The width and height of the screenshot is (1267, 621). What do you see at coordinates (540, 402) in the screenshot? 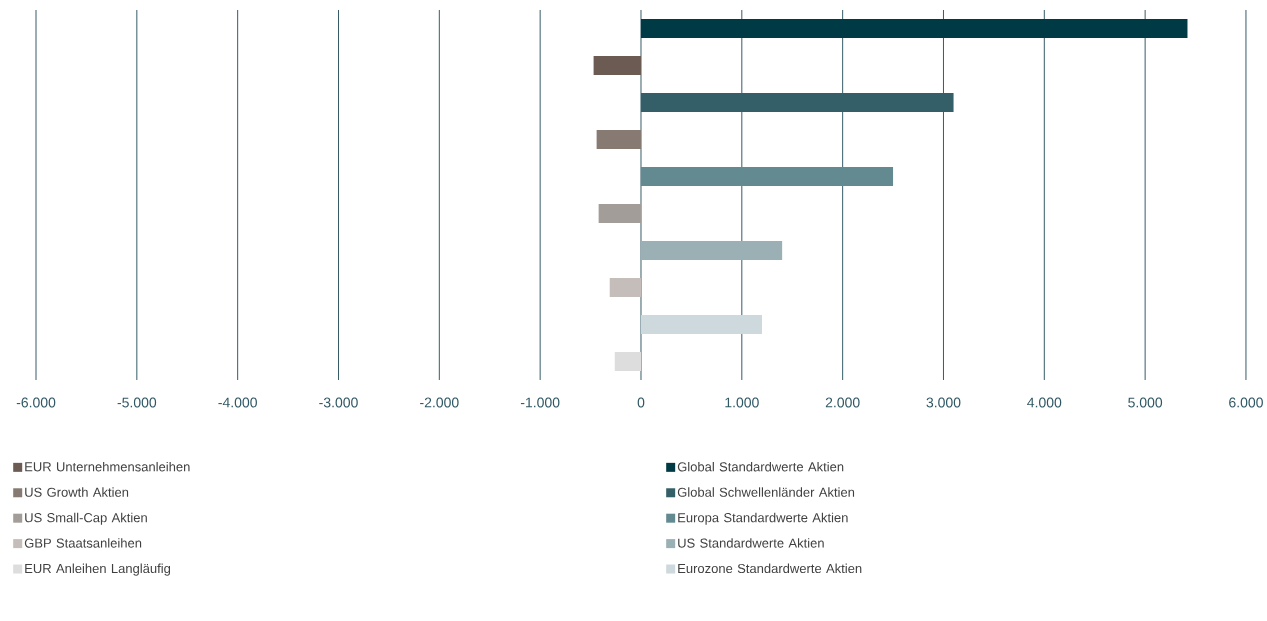
I see `x-tick-label: -1.000` at bounding box center [540, 402].